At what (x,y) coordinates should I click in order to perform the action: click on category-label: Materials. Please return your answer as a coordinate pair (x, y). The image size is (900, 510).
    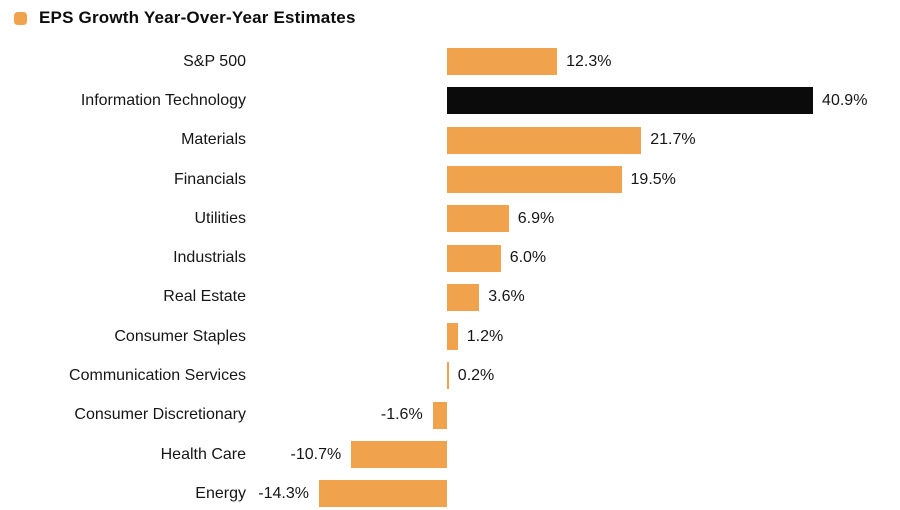
    Looking at the image, I should click on (213, 140).